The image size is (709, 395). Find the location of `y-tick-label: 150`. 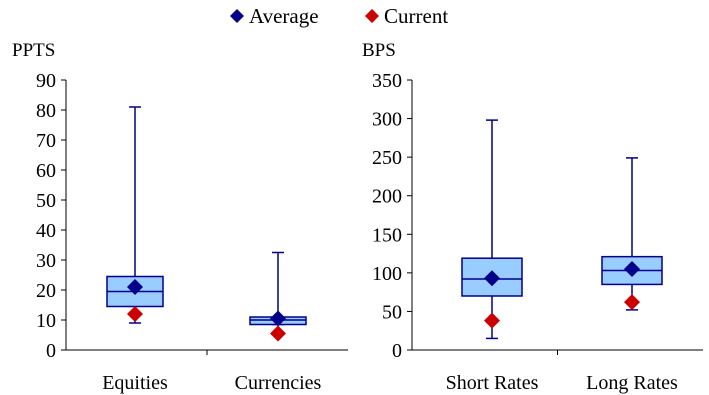

y-tick-label: 150 is located at coordinates (387, 235).